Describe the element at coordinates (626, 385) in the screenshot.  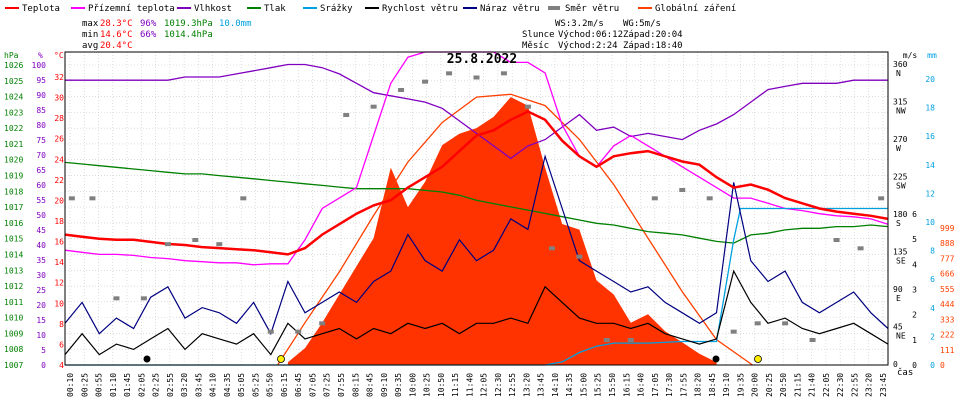
I see `x-tick: 16:15` at that location.